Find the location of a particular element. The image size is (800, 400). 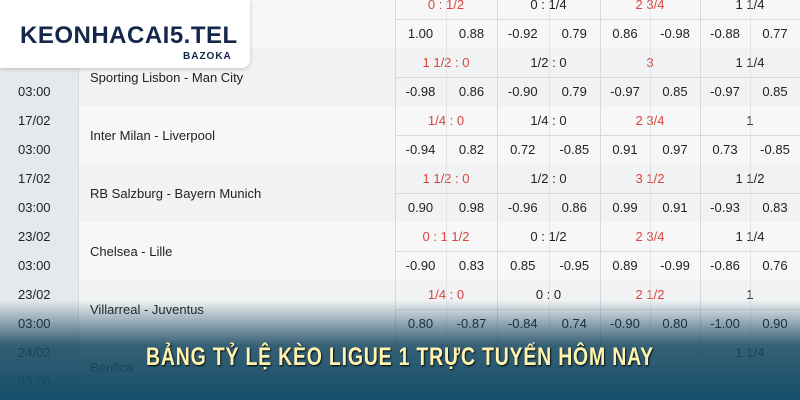

handicap: 1 1/2 is located at coordinates (750, 178).